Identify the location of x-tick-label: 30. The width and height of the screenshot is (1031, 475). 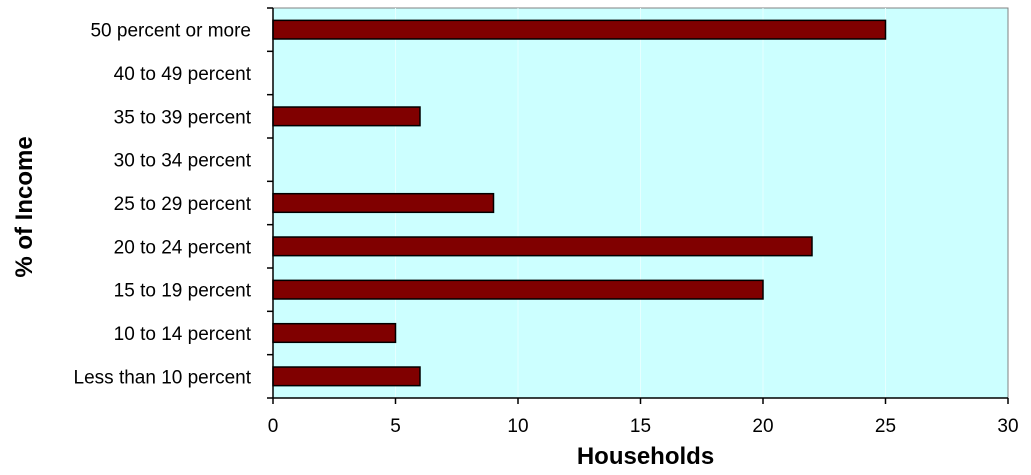
(1007, 426).